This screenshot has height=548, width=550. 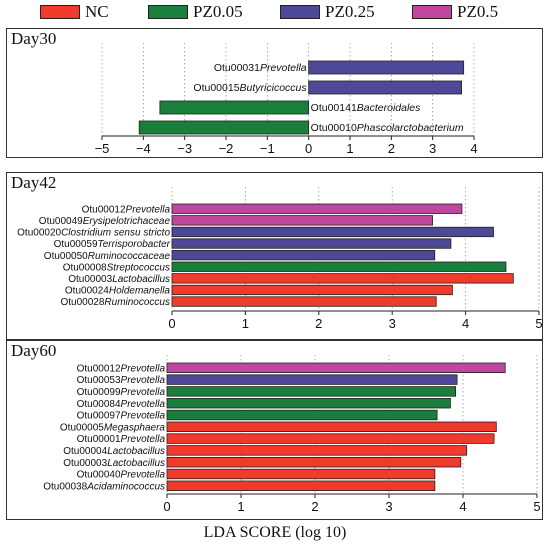 What do you see at coordinates (410, 128) in the screenshot?
I see `bar-label-taxon: Phascolarctobacterium` at bounding box center [410, 128].